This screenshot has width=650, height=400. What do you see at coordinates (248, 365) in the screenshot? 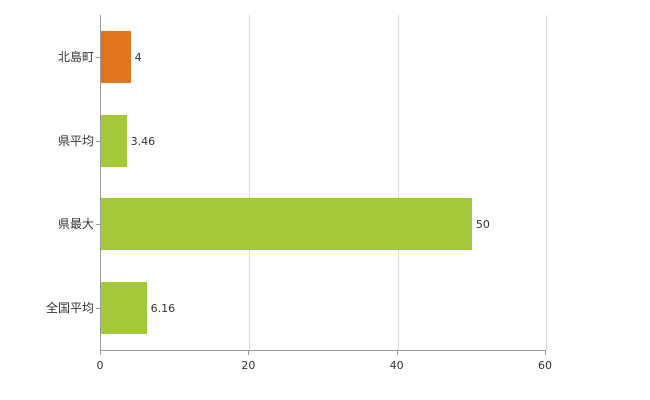
I see `x-tick-label: 20` at bounding box center [248, 365].